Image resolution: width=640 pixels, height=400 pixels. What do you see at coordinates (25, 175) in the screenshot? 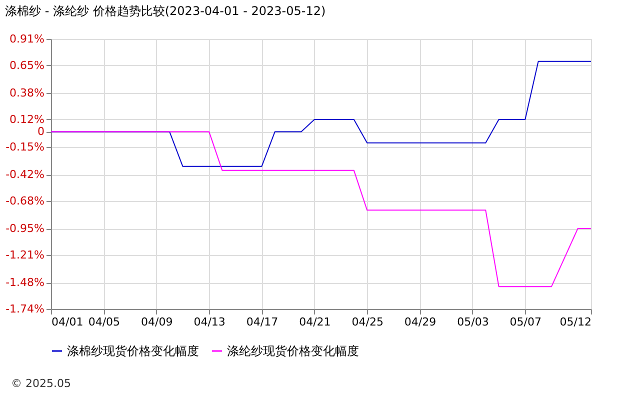
I see `y-tick-label: -0.42%` at bounding box center [25, 175].